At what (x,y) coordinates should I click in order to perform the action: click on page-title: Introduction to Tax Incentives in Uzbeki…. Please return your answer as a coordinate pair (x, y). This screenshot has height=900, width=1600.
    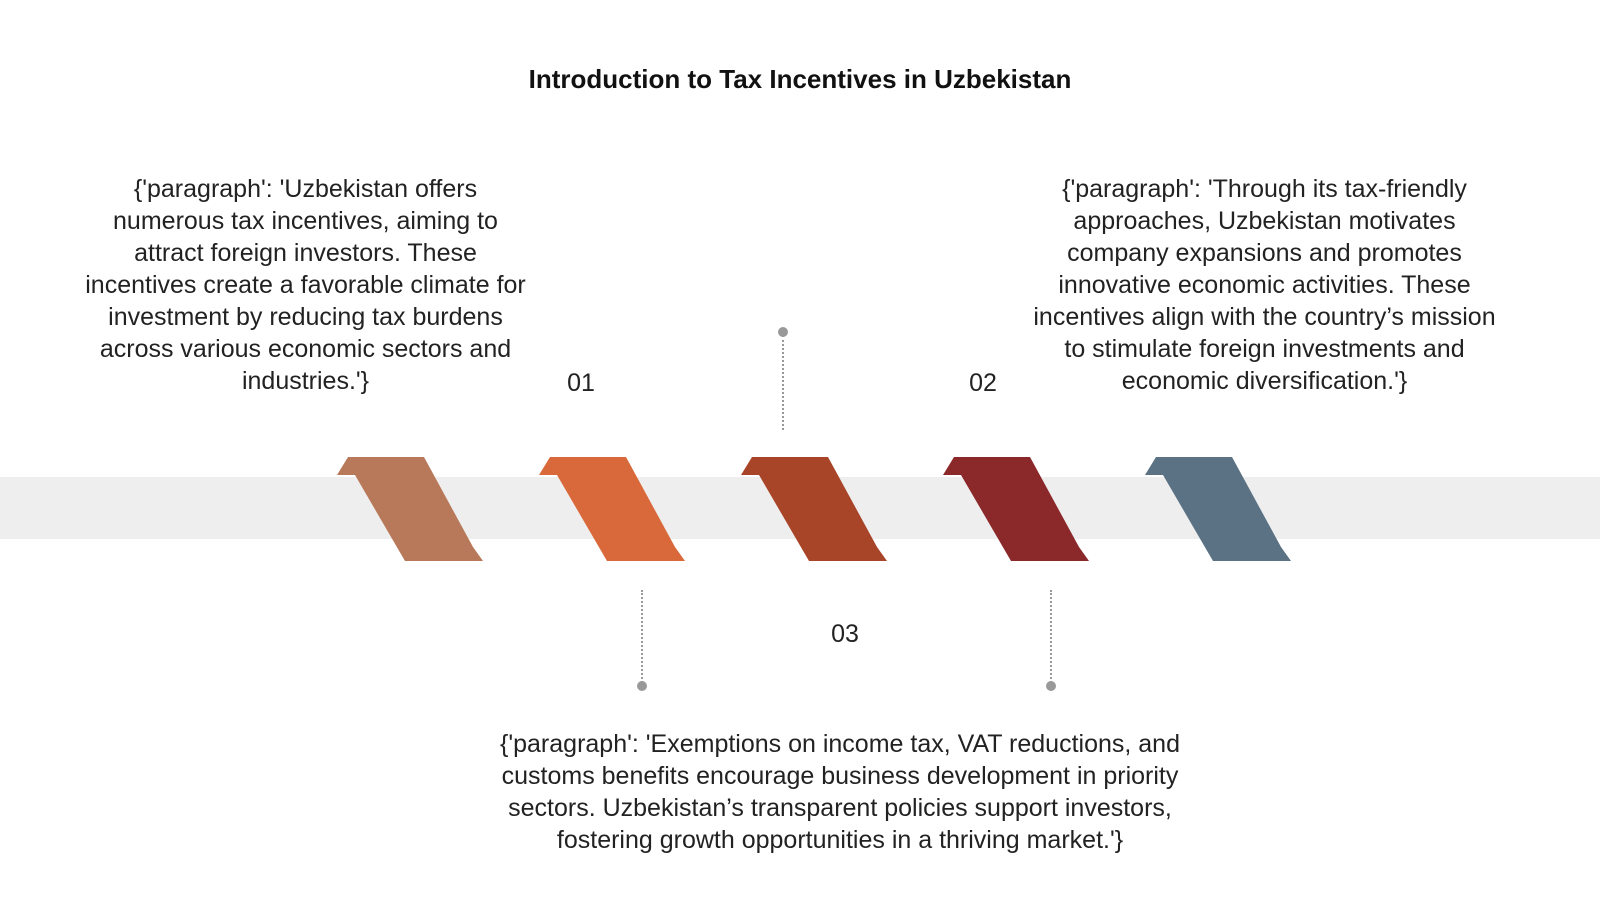
    Looking at the image, I should click on (800, 79).